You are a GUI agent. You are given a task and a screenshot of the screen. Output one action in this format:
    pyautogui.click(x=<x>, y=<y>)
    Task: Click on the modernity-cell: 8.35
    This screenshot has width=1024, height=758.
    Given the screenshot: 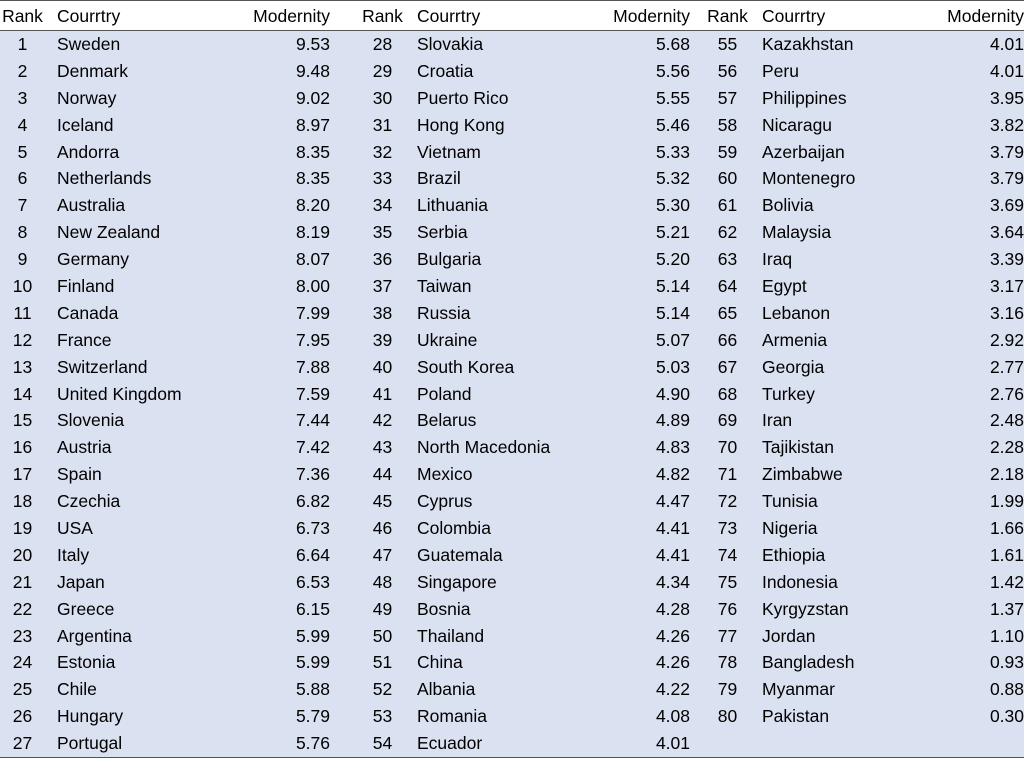 What is the action you would take?
    pyautogui.click(x=312, y=178)
    